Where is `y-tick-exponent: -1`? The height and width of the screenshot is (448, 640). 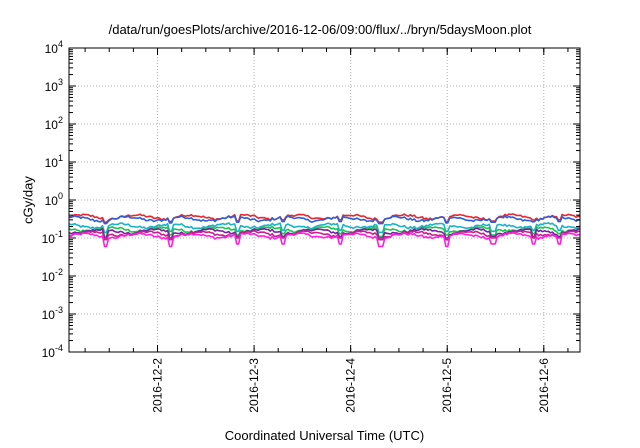 y-tick-exponent: -1 is located at coordinates (59, 234).